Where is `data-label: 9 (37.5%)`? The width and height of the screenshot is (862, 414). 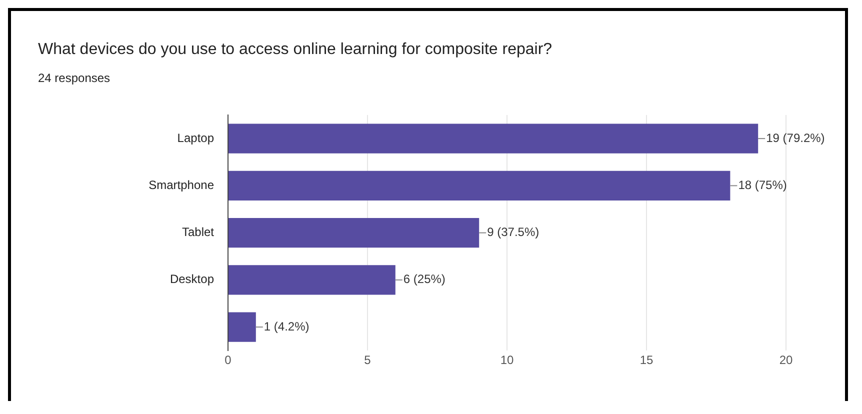 data-label: 9 (37.5%) is located at coordinates (513, 232).